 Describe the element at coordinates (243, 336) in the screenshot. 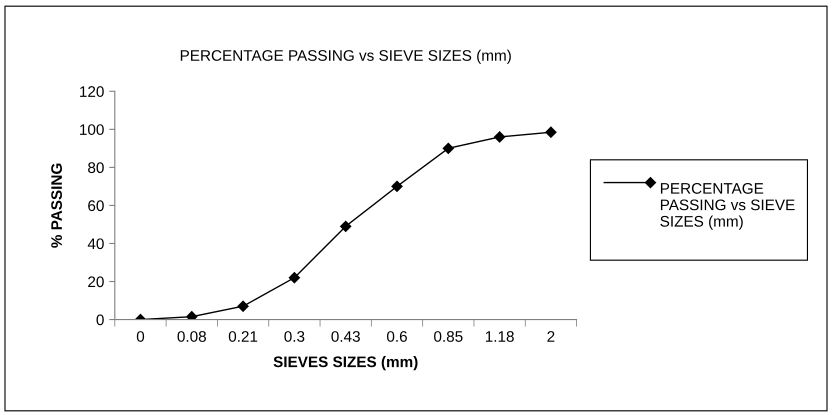

I see `x-tick-label: 0.21` at that location.